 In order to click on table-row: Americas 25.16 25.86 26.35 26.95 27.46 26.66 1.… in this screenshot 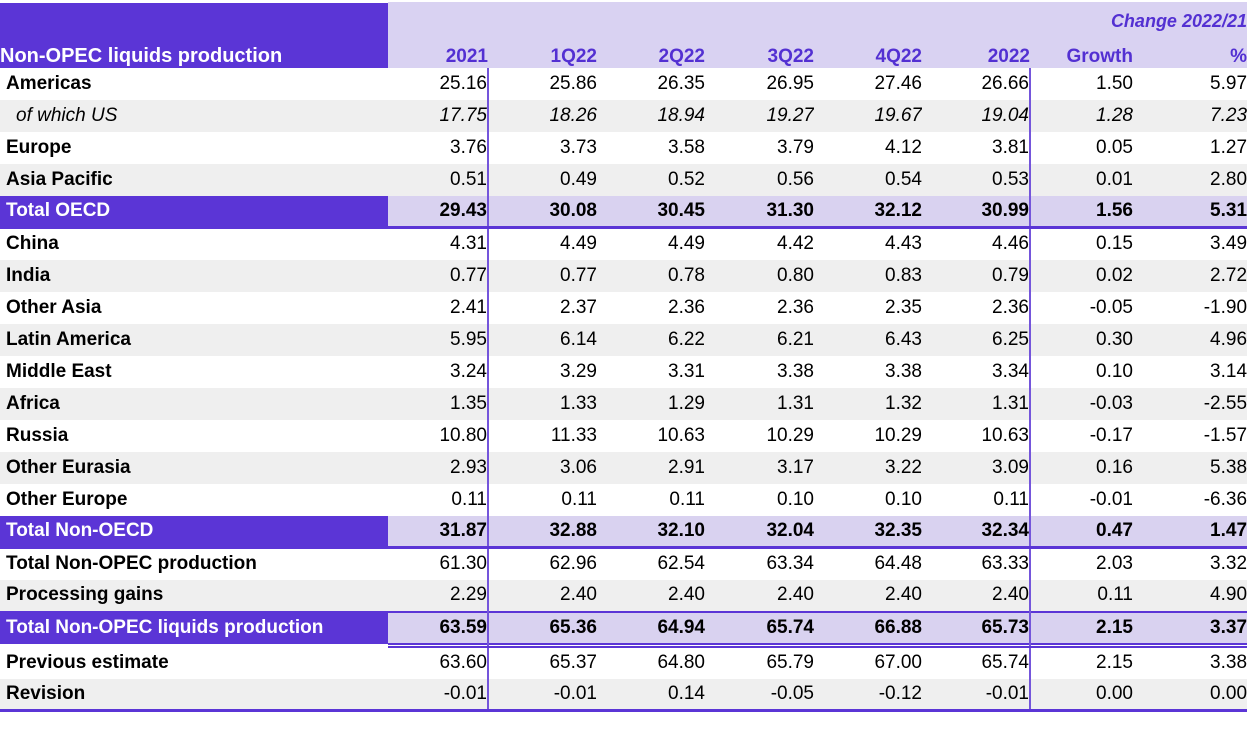, I will do `click(623, 83)`.